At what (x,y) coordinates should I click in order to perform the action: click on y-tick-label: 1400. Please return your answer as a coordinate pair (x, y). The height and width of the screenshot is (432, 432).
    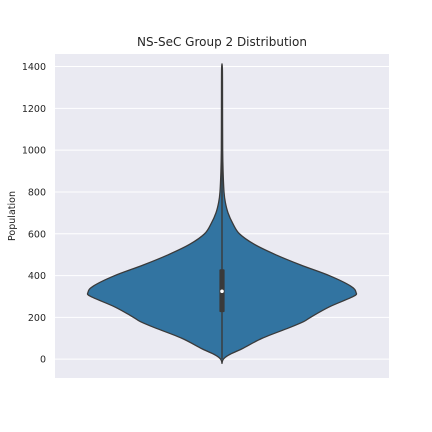
    Looking at the image, I should click on (34, 67).